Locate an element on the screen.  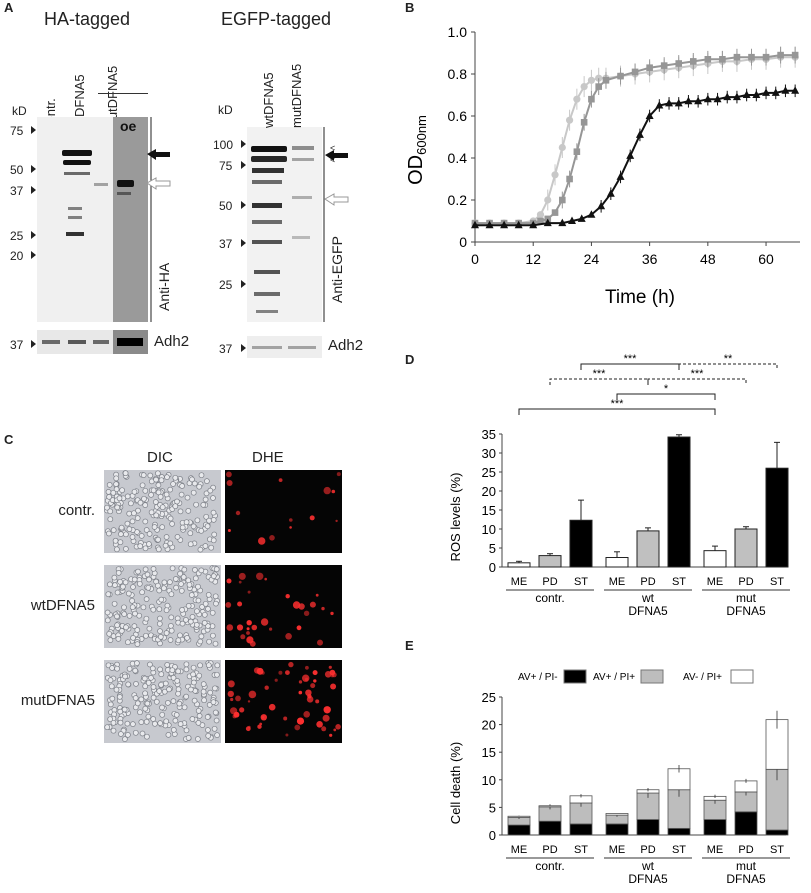
ros-group-label: wt is located at coordinates (648, 598).